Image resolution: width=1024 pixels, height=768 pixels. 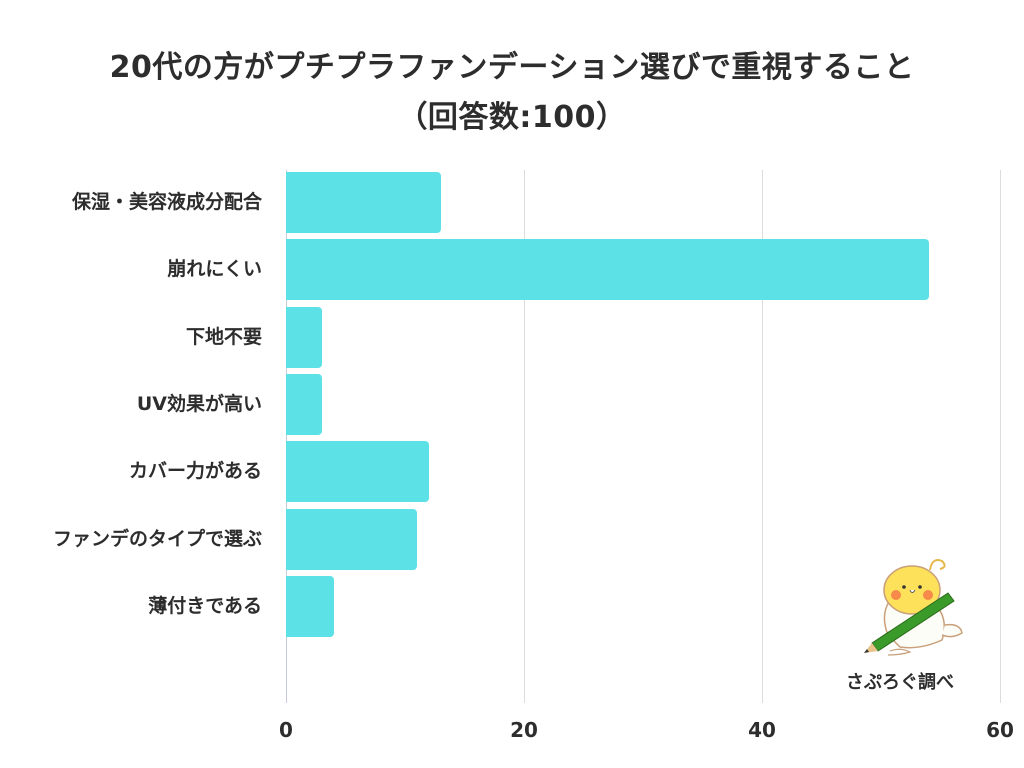 What do you see at coordinates (913, 607) in the screenshot?
I see `bird-mascot-icon` at bounding box center [913, 607].